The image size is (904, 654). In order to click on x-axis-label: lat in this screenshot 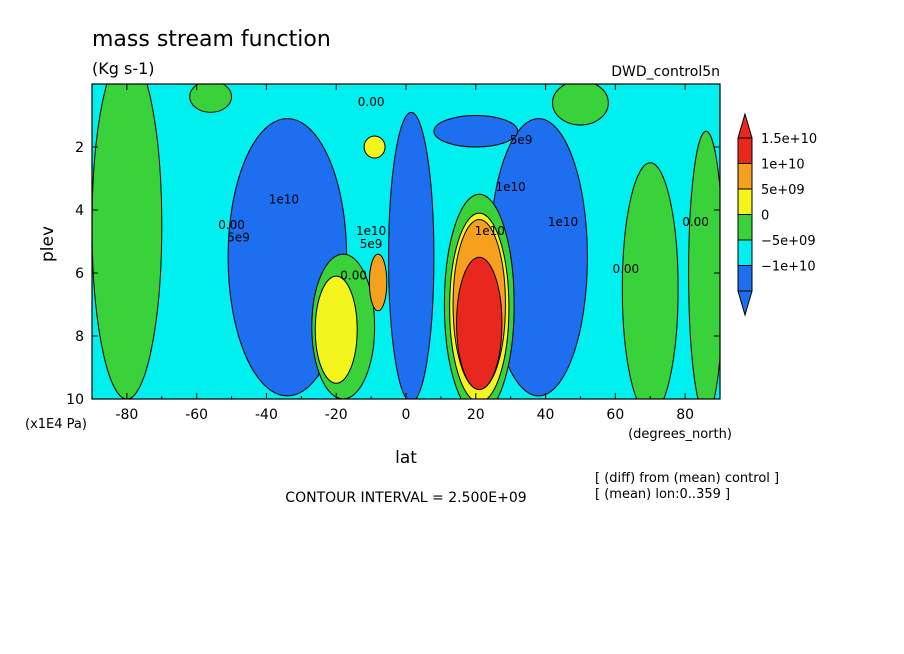, I will do `click(406, 458)`.